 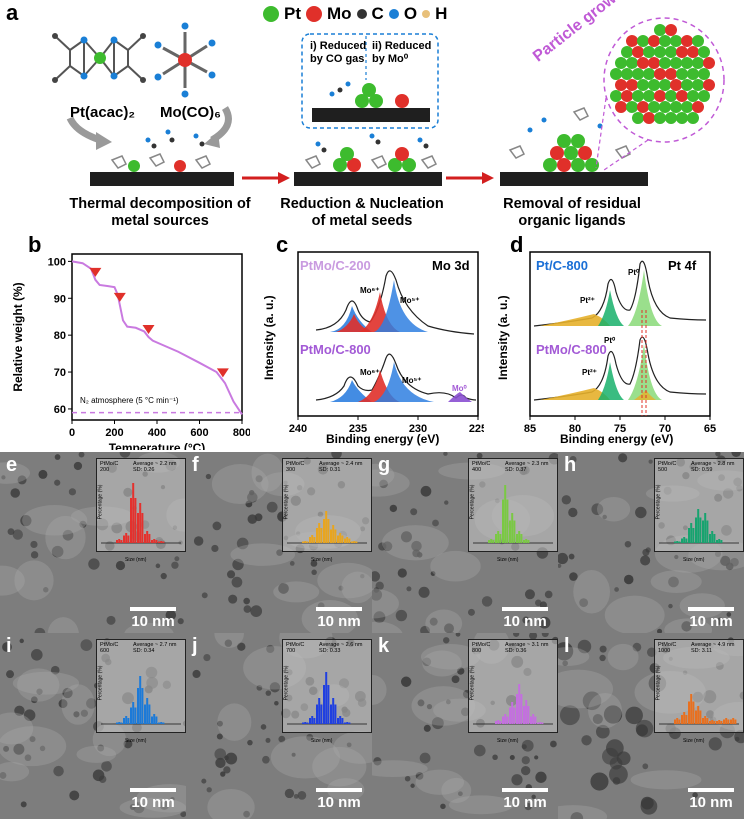 What do you see at coordinates (195, 646) in the screenshot?
I see `tem-panel-letter: j` at bounding box center [195, 646].